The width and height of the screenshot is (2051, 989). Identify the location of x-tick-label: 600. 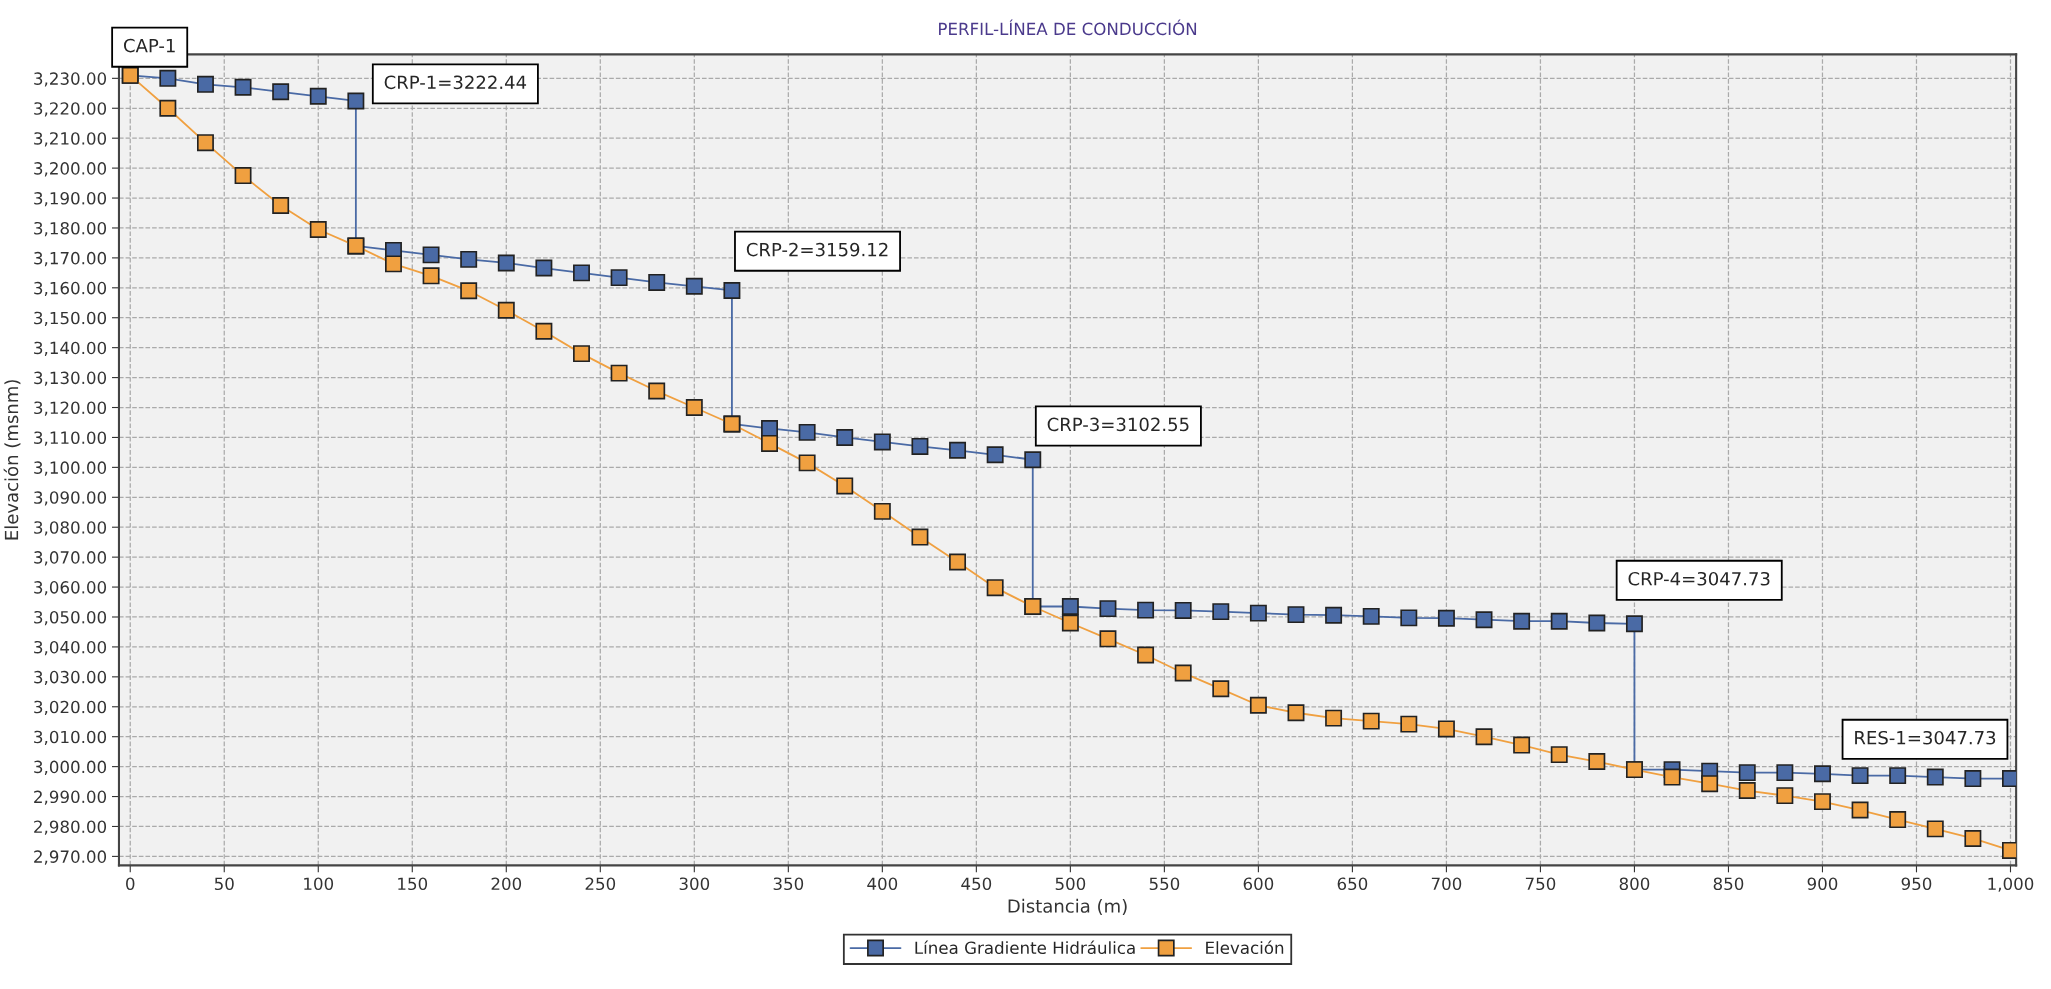
(1258, 884).